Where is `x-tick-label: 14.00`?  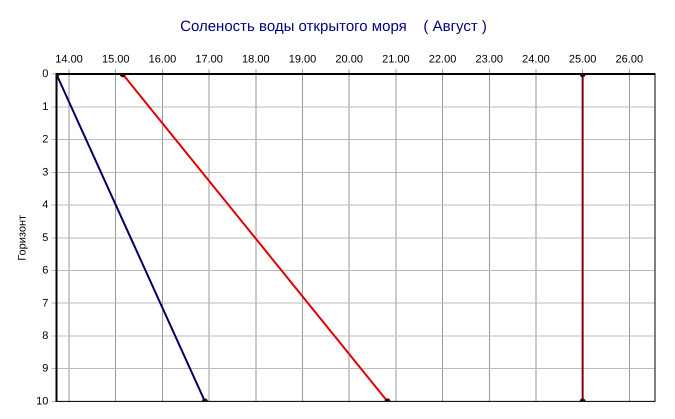
x-tick-label: 14.00 is located at coordinates (69, 60).